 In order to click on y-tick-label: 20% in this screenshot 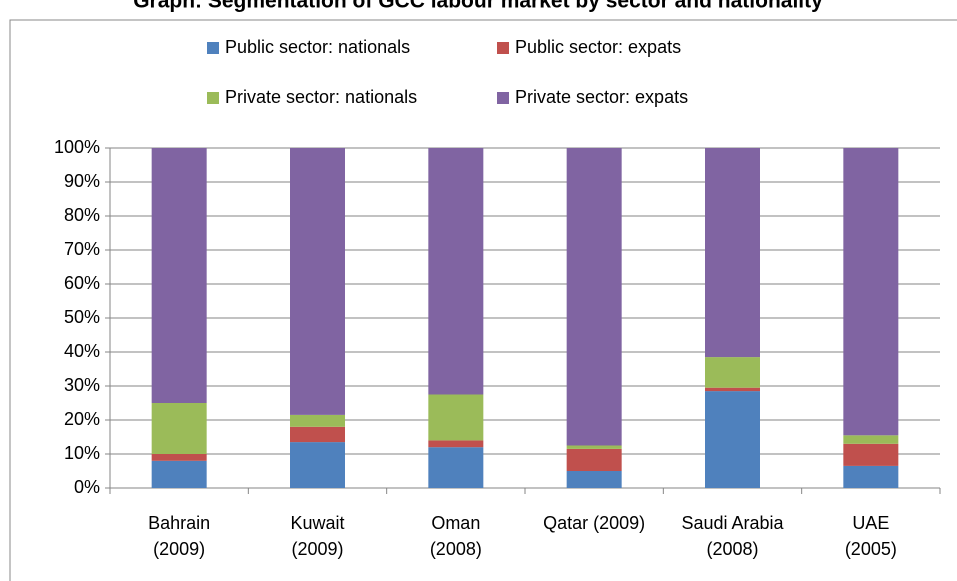, I will do `click(82, 419)`.